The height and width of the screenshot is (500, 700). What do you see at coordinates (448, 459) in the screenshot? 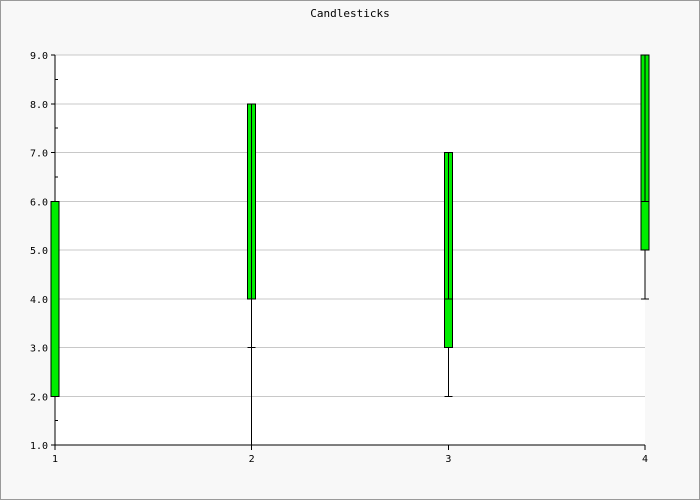
I see `x-tick-label: 3` at bounding box center [448, 459].